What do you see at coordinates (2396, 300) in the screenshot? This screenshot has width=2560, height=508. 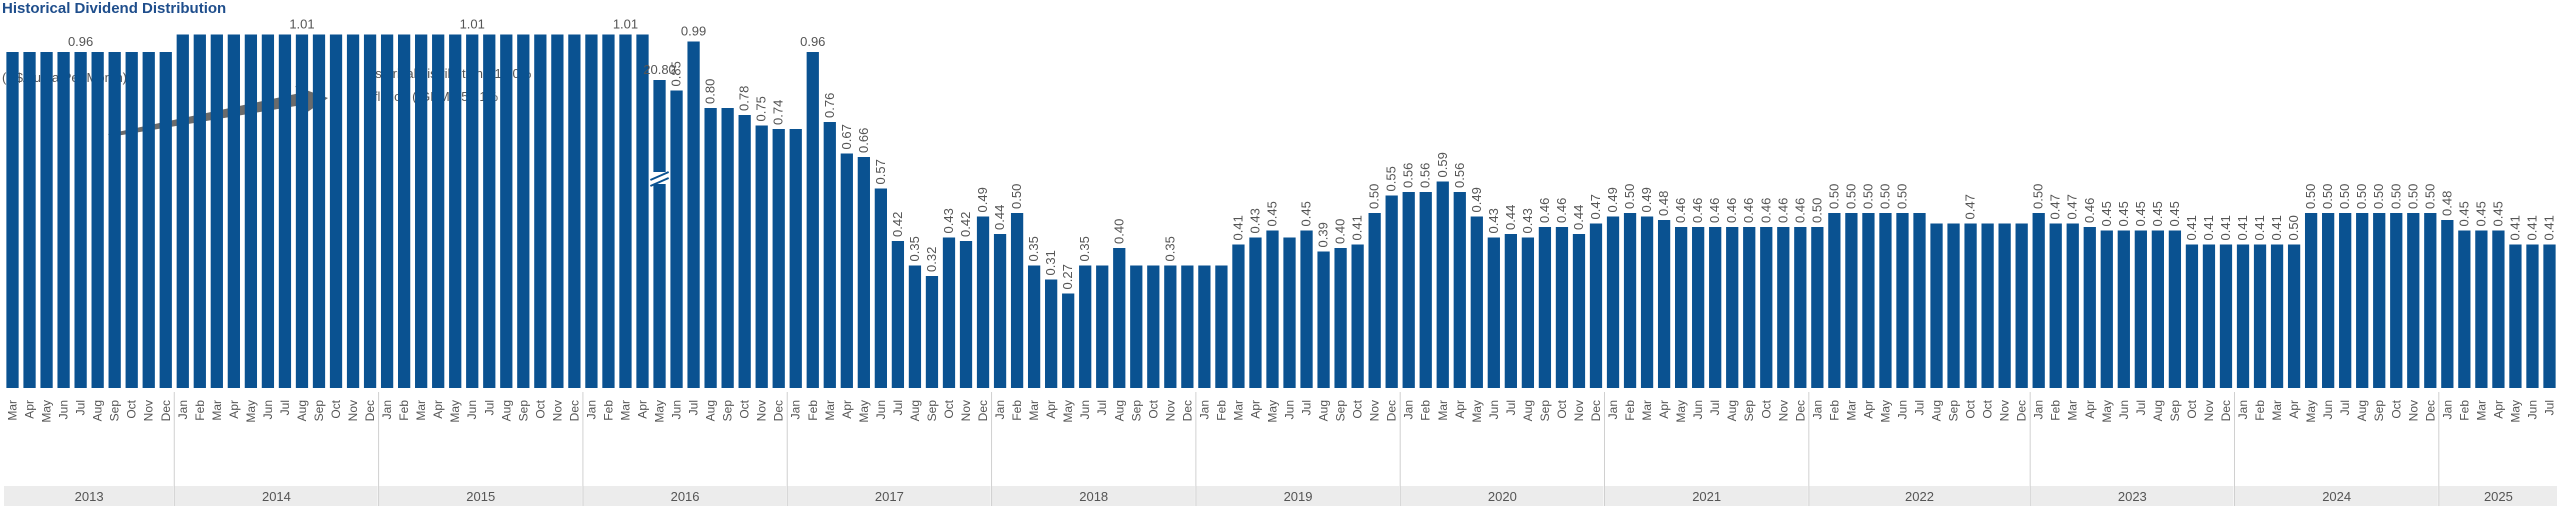 I see `bar-2024-oct` at bounding box center [2396, 300].